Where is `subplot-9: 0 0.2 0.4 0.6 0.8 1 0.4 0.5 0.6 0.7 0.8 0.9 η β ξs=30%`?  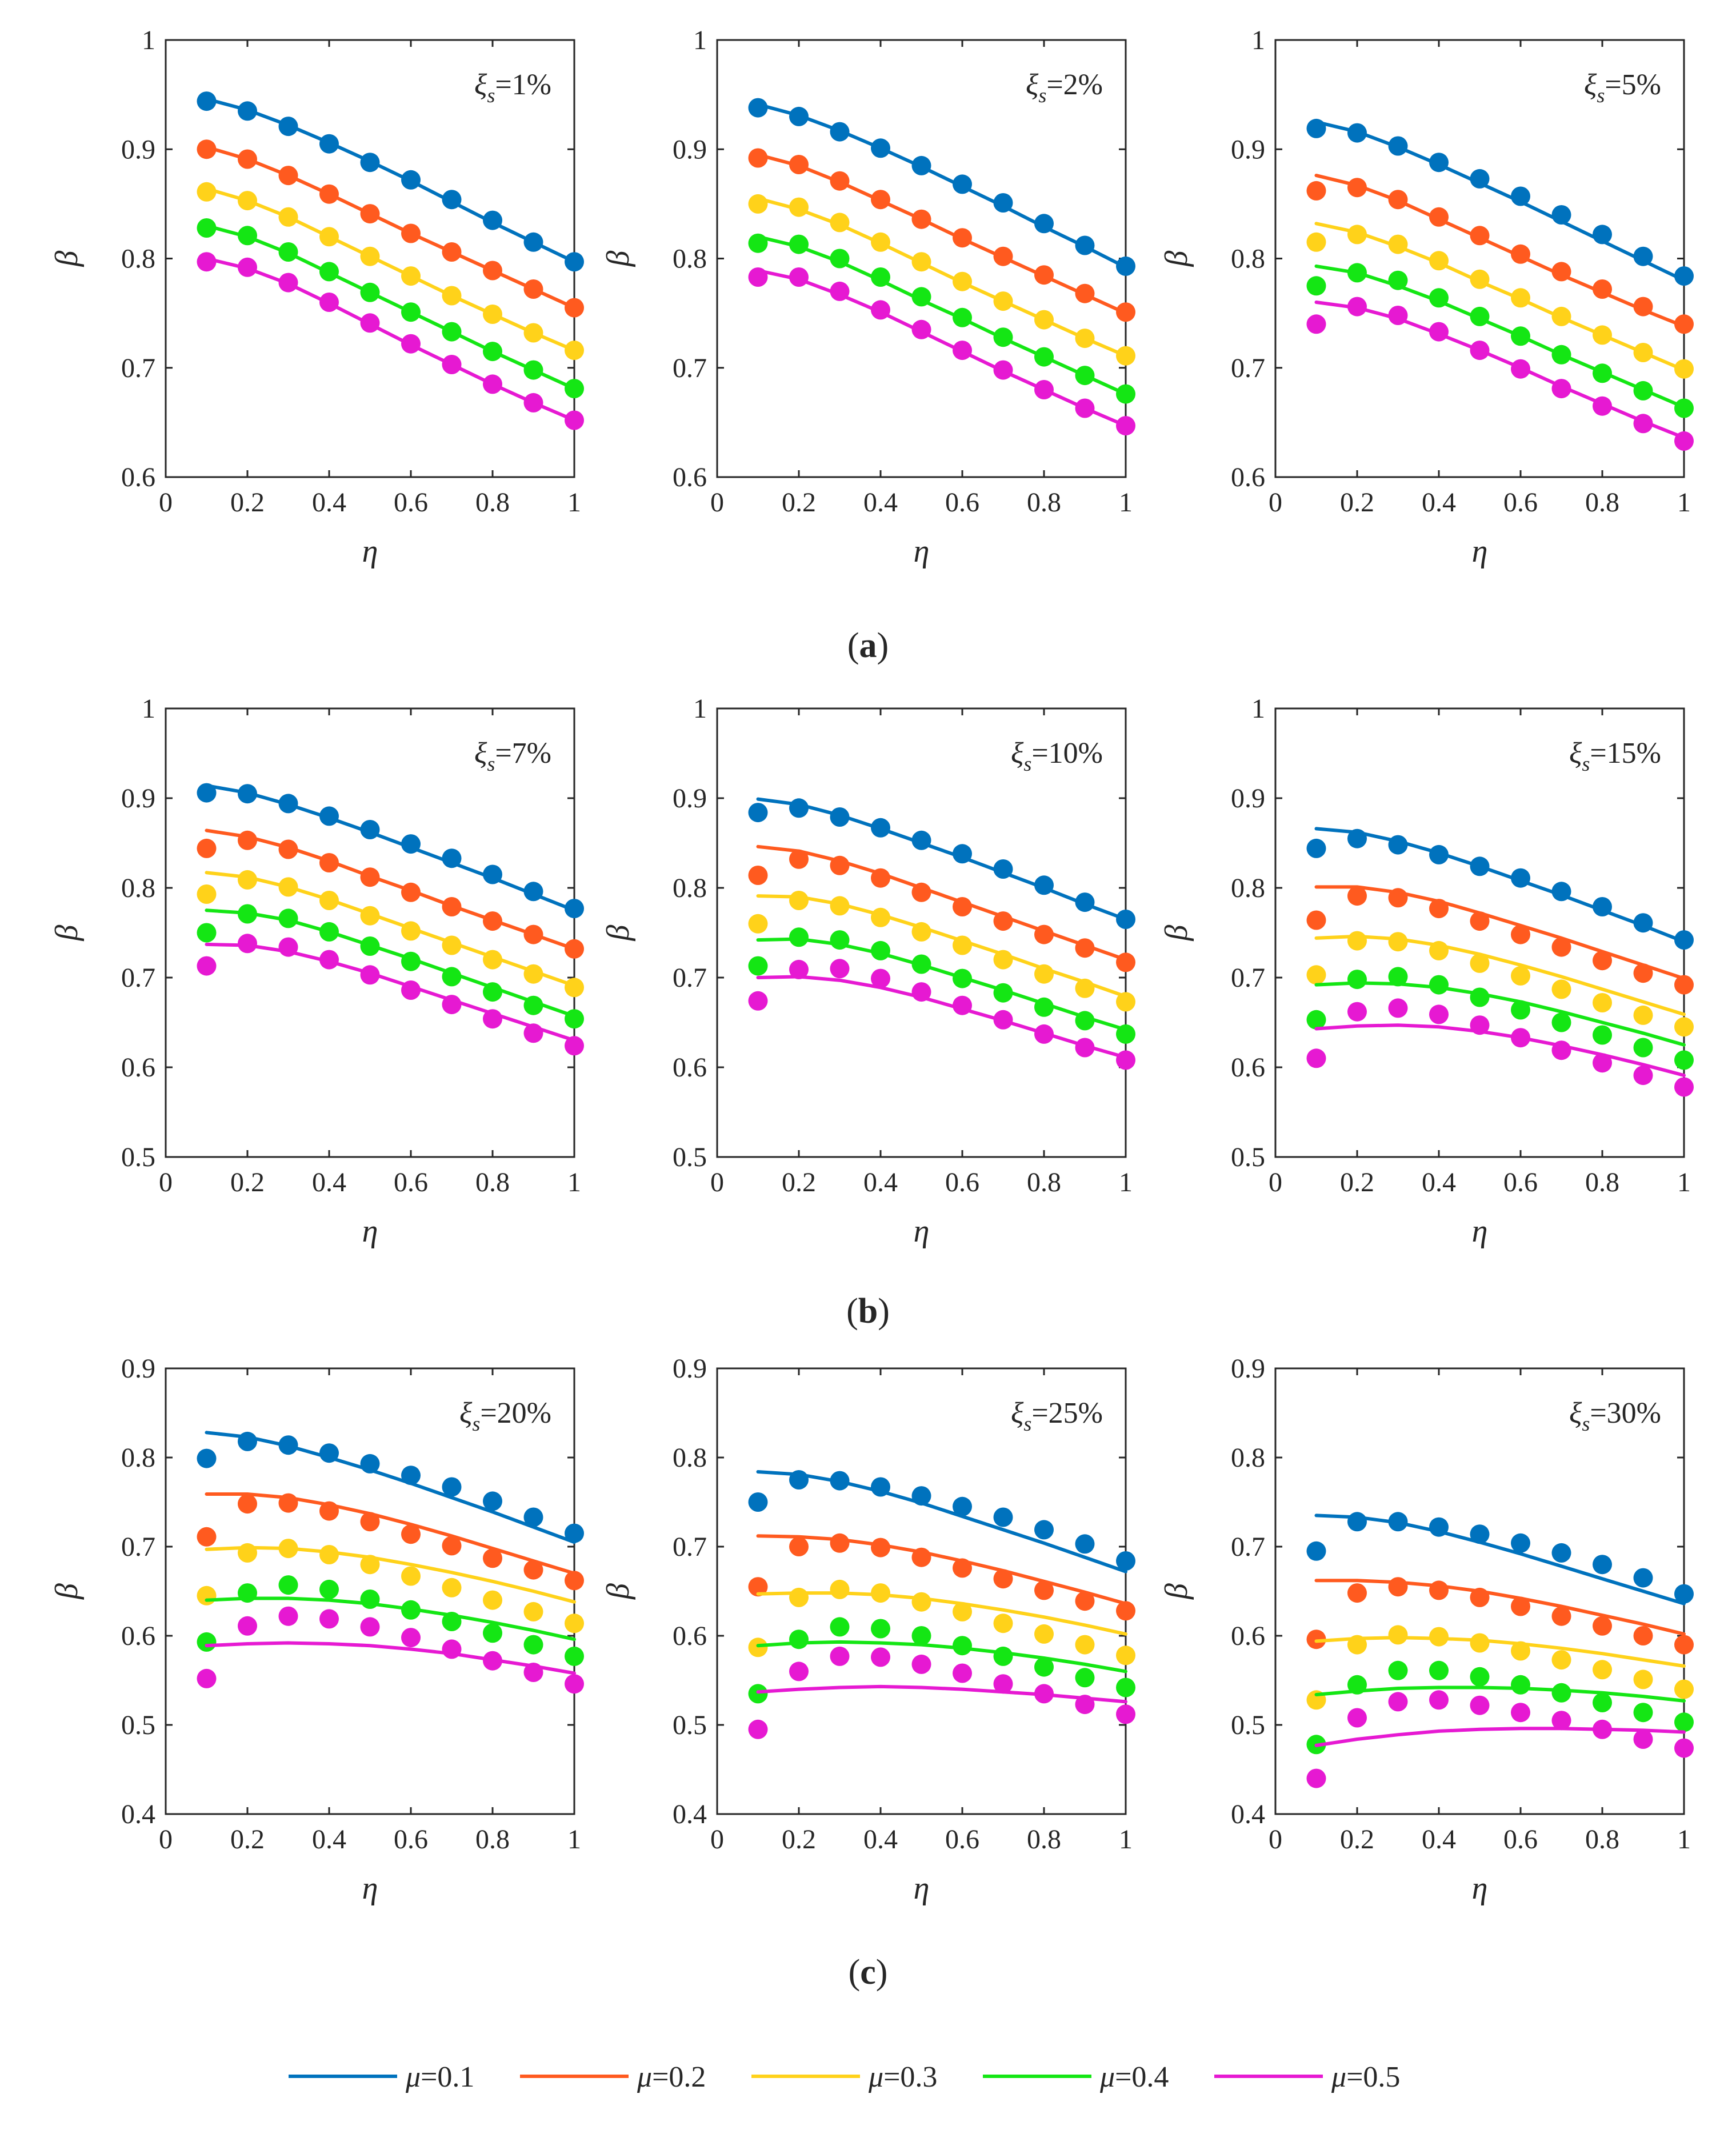 subplot-9: 0 0.2 0.4 0.6 0.8 1 0.4 0.5 0.6 0.7 0.8 0.9 η β ξs=30% is located at coordinates (1426, 1630).